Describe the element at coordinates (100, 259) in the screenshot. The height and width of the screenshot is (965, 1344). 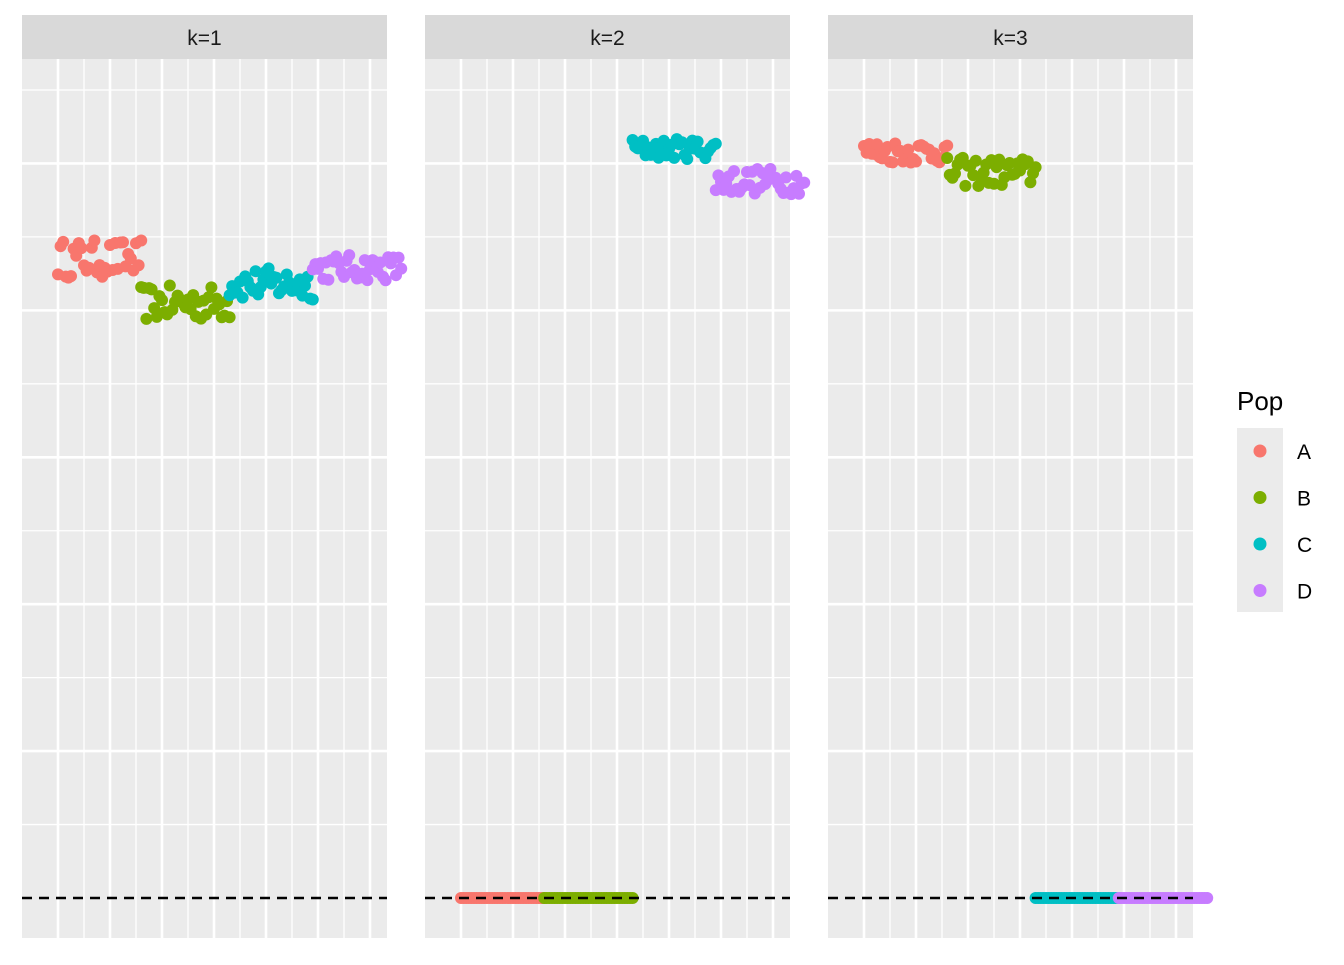
I see `series-A` at that location.